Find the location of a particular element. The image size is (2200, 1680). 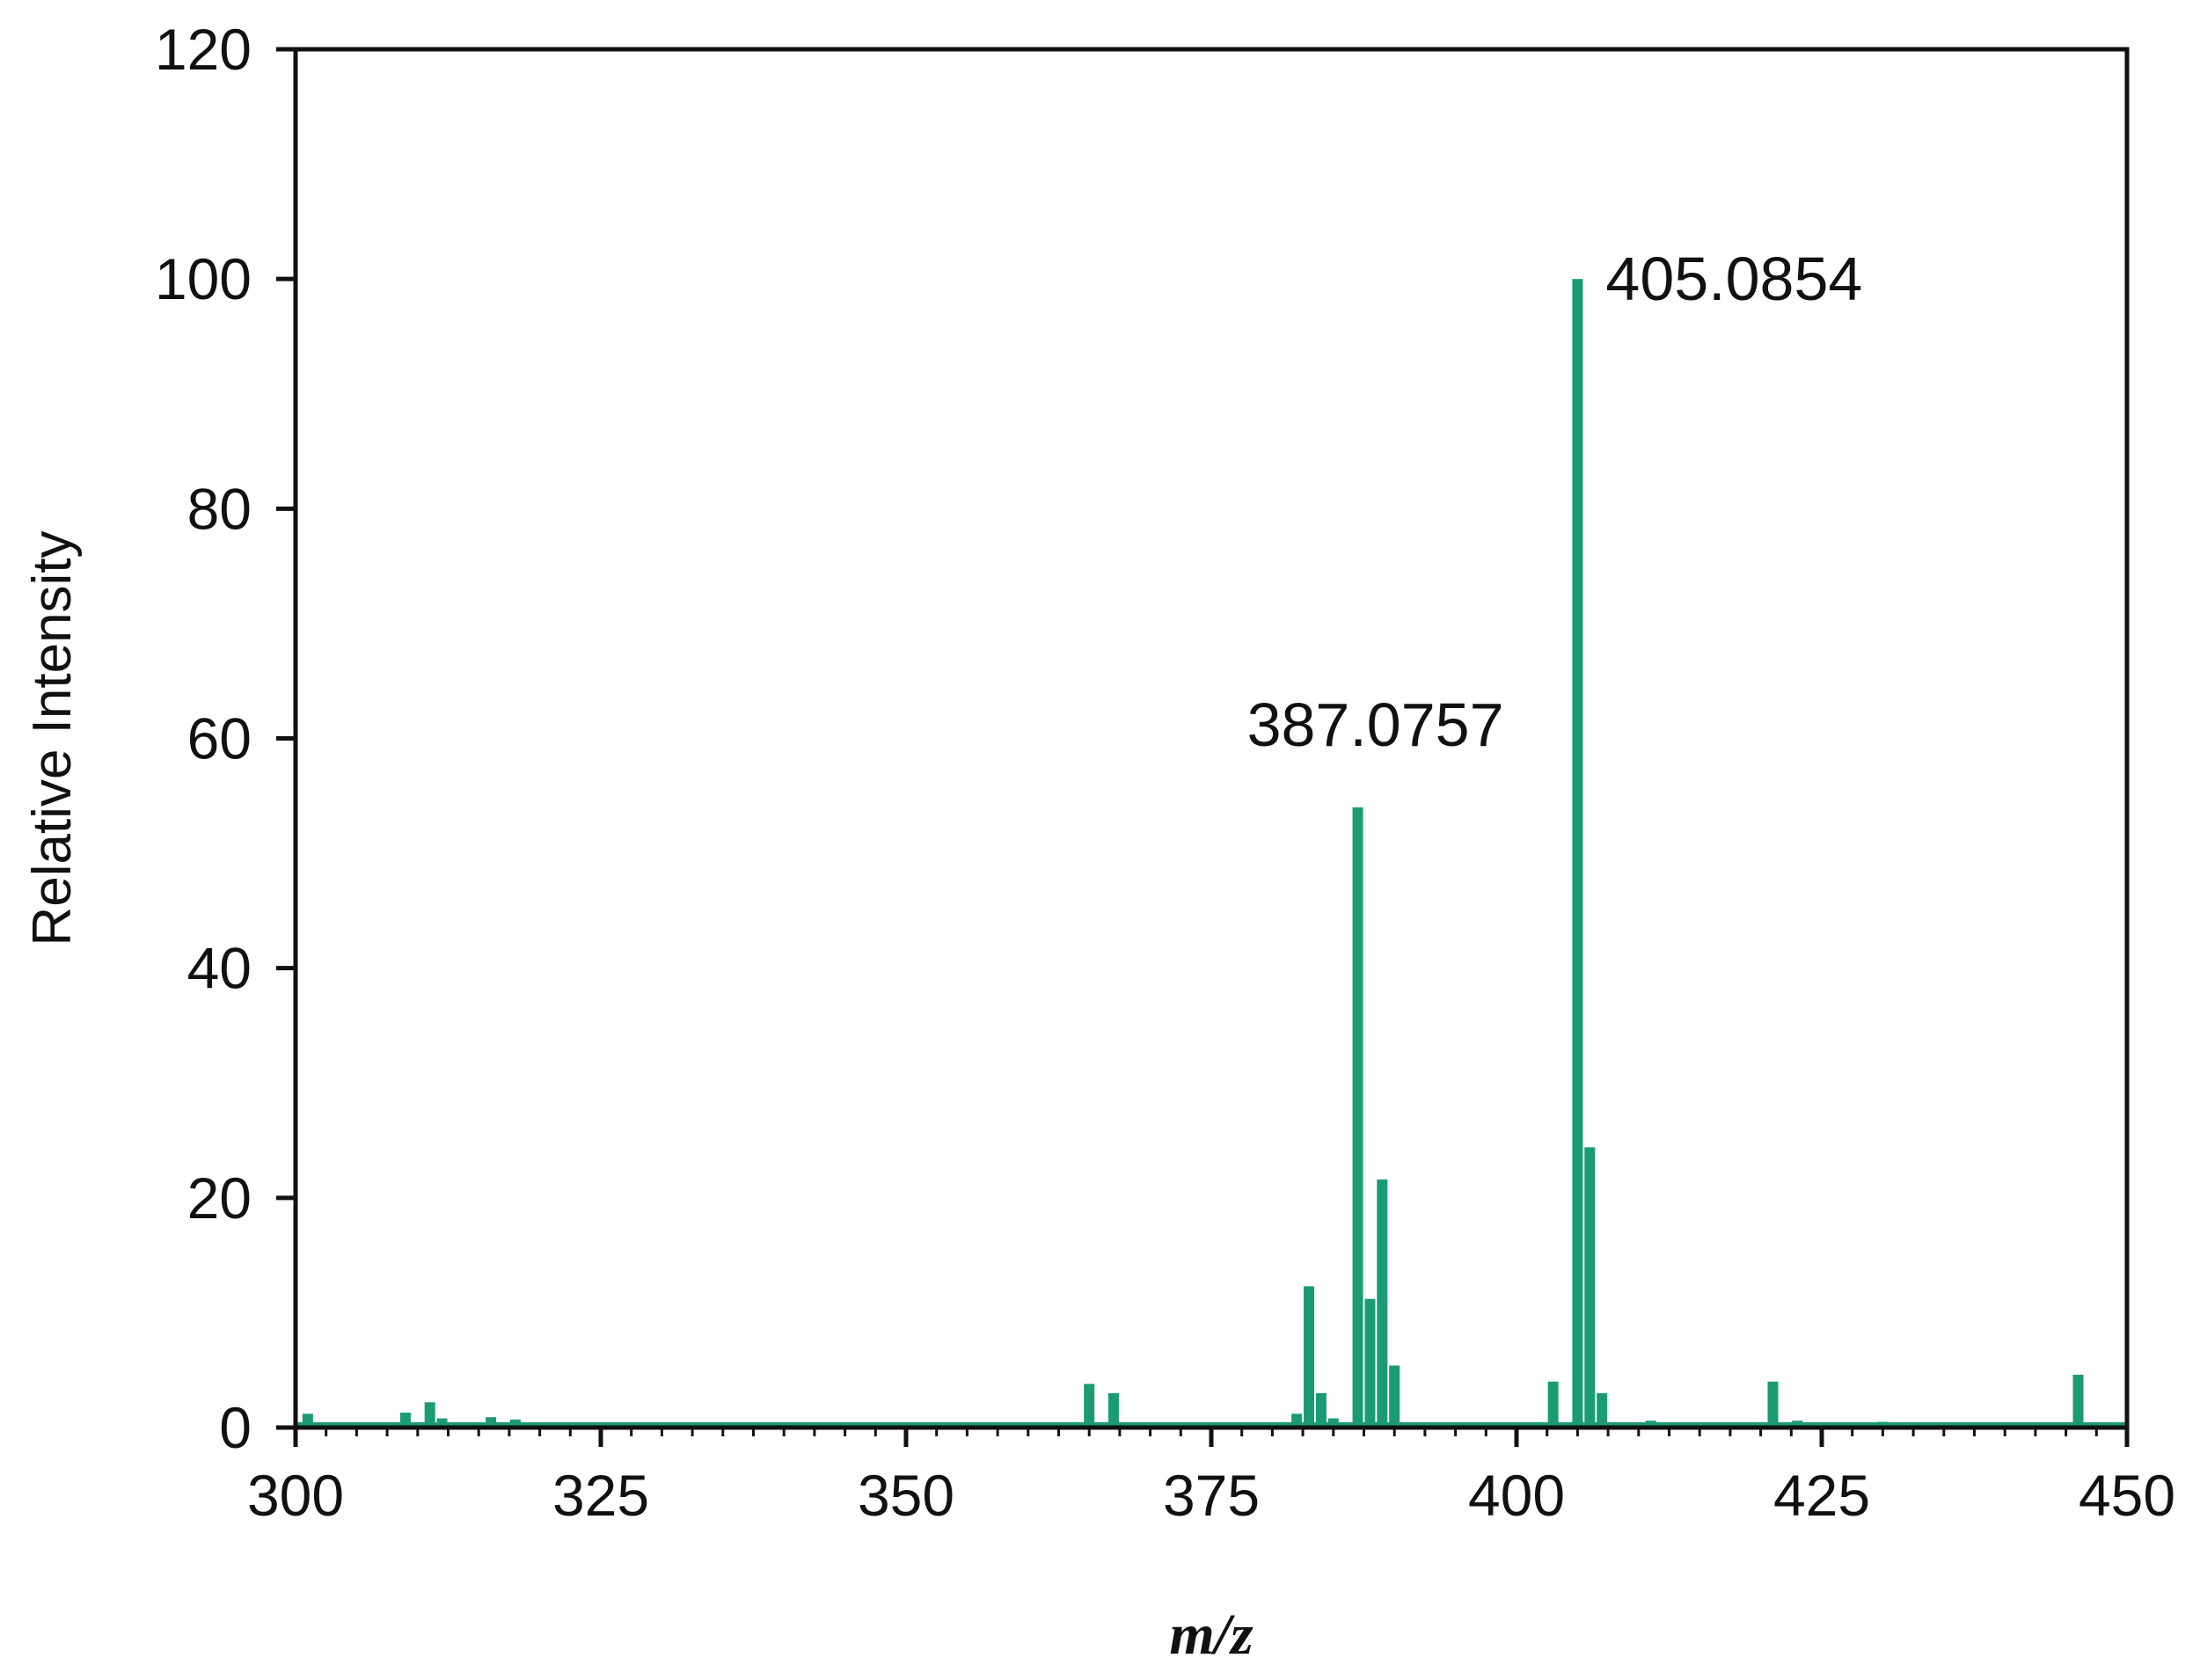

y-tick-label: 100 is located at coordinates (203, 278).